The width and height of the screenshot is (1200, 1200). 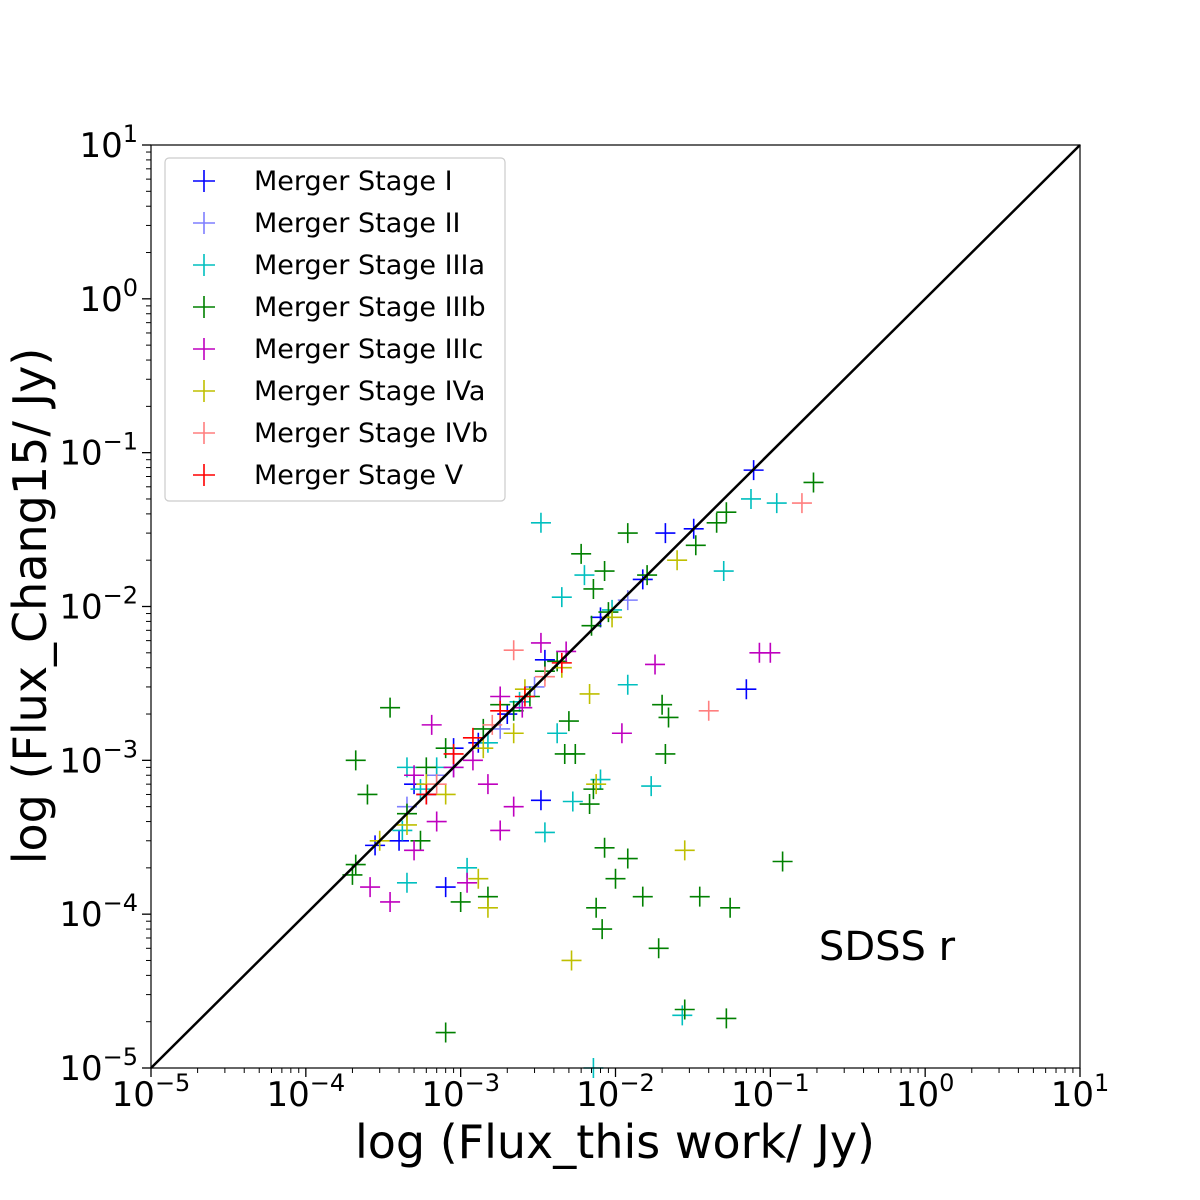 I want to click on x-tick-label: 10⁻², so click(x=615, y=1092).